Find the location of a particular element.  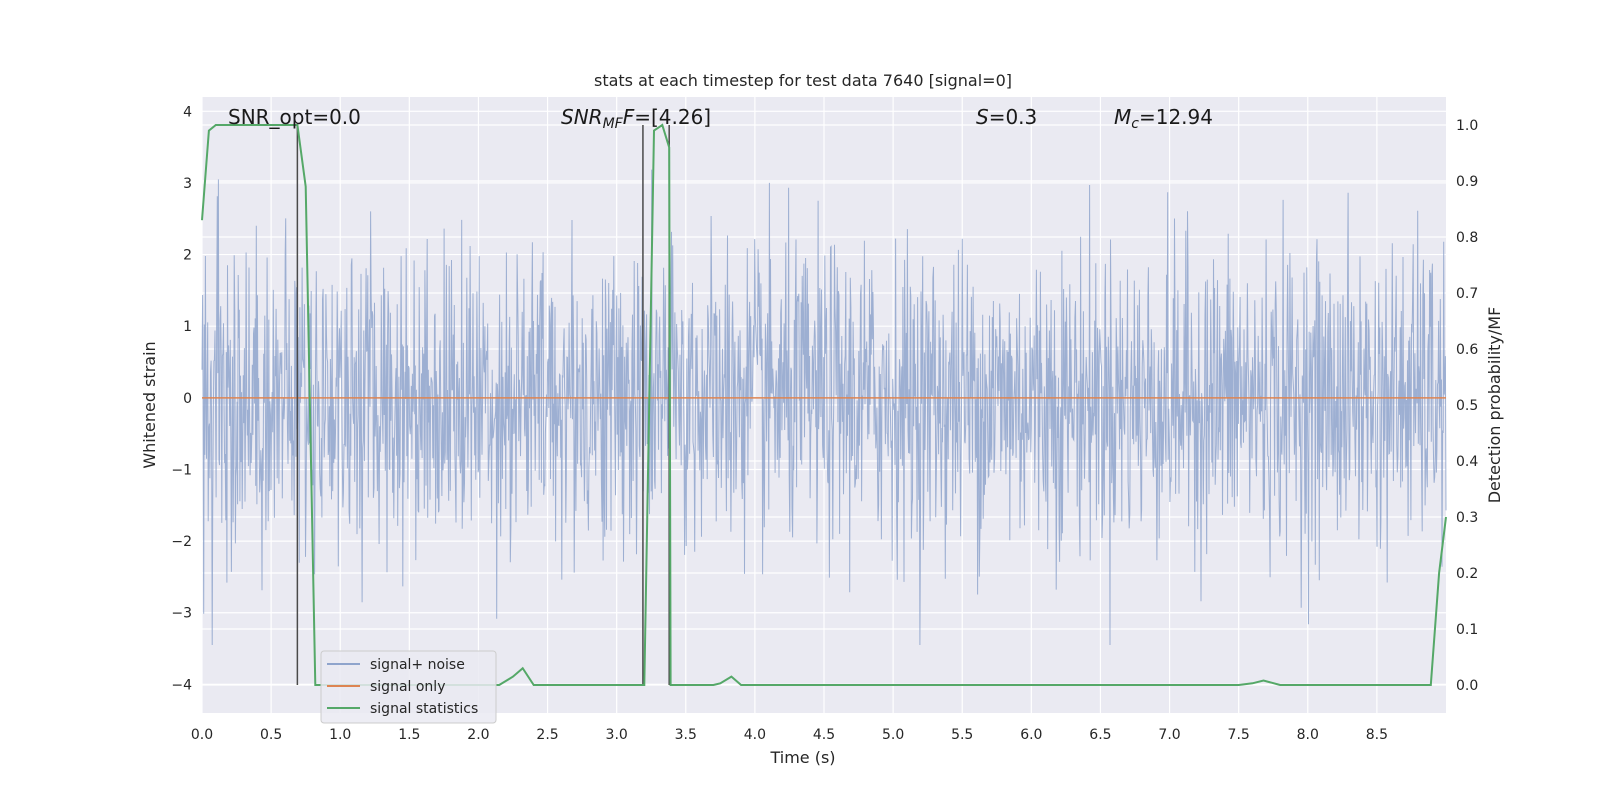

y-tick-label-right: 1.0 is located at coordinates (1467, 126).